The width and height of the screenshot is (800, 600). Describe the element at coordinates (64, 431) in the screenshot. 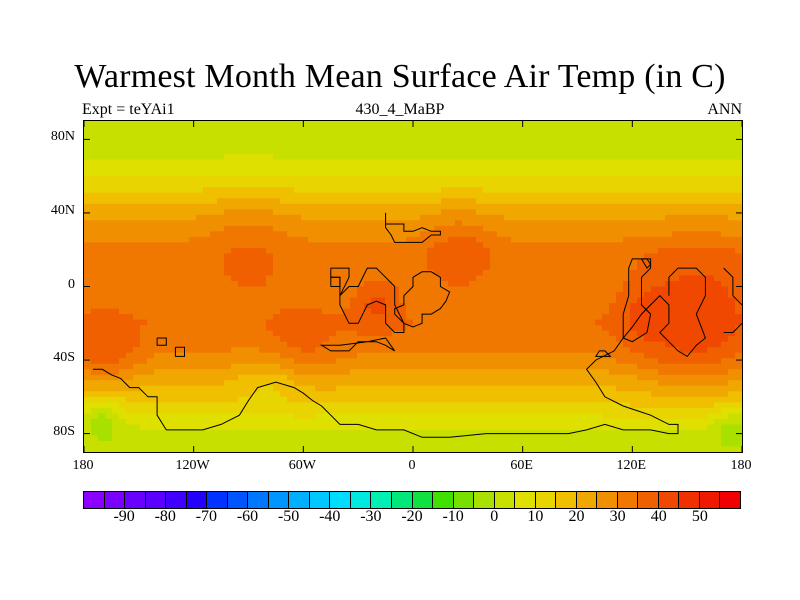

I see `y-tick-label: 80S` at that location.